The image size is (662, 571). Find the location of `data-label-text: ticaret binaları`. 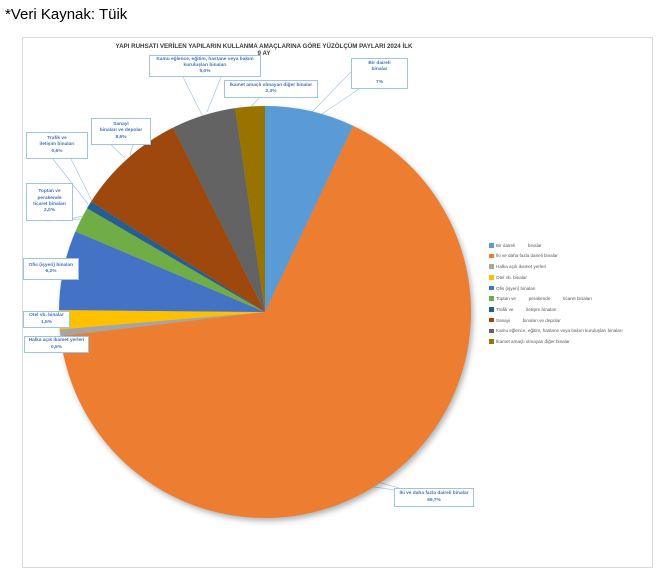

data-label-text: ticaret binaları is located at coordinates (49, 204).